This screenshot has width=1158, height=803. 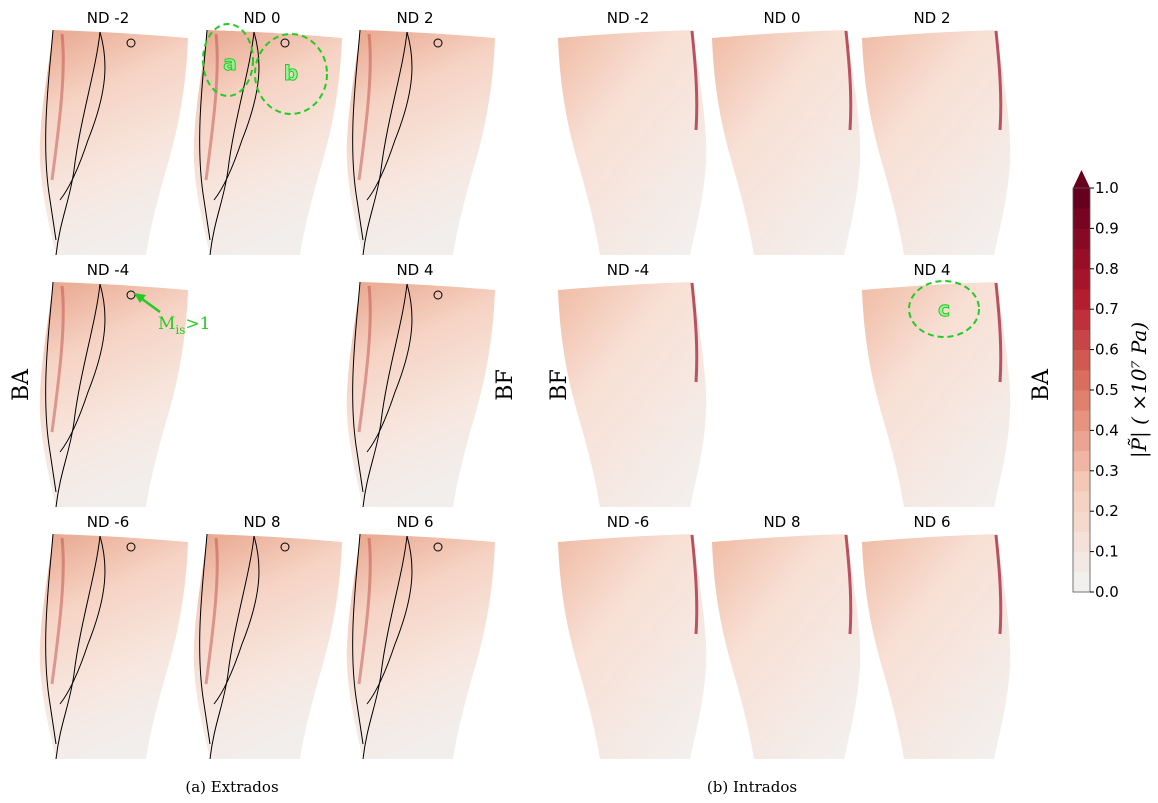 I want to click on panel-label: ND 4, so click(x=414, y=270).